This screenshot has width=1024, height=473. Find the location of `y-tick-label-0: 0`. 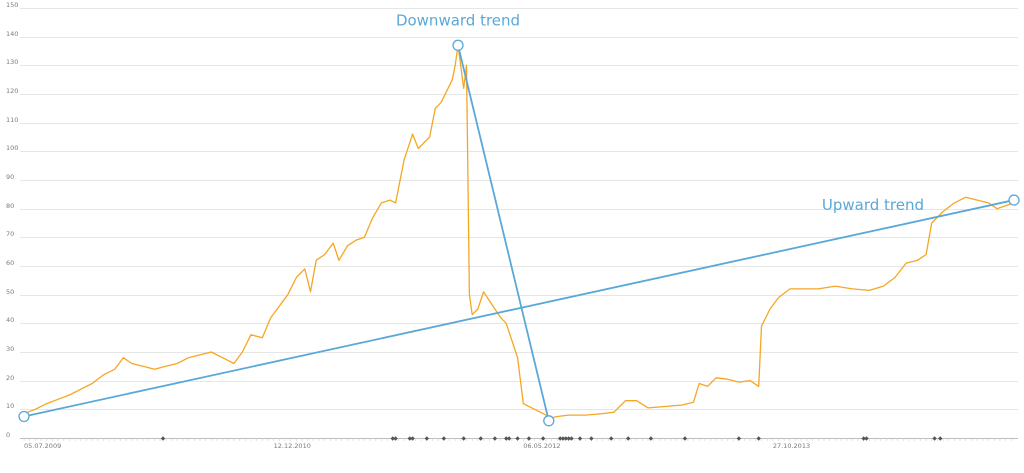

y-tick-label-0: 0 is located at coordinates (8, 435).